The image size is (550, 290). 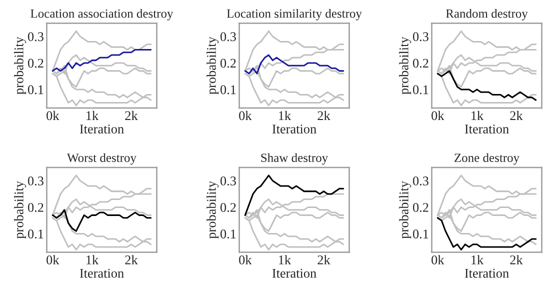 I want to click on chart-title: Location similarity destroy, so click(x=294, y=14).